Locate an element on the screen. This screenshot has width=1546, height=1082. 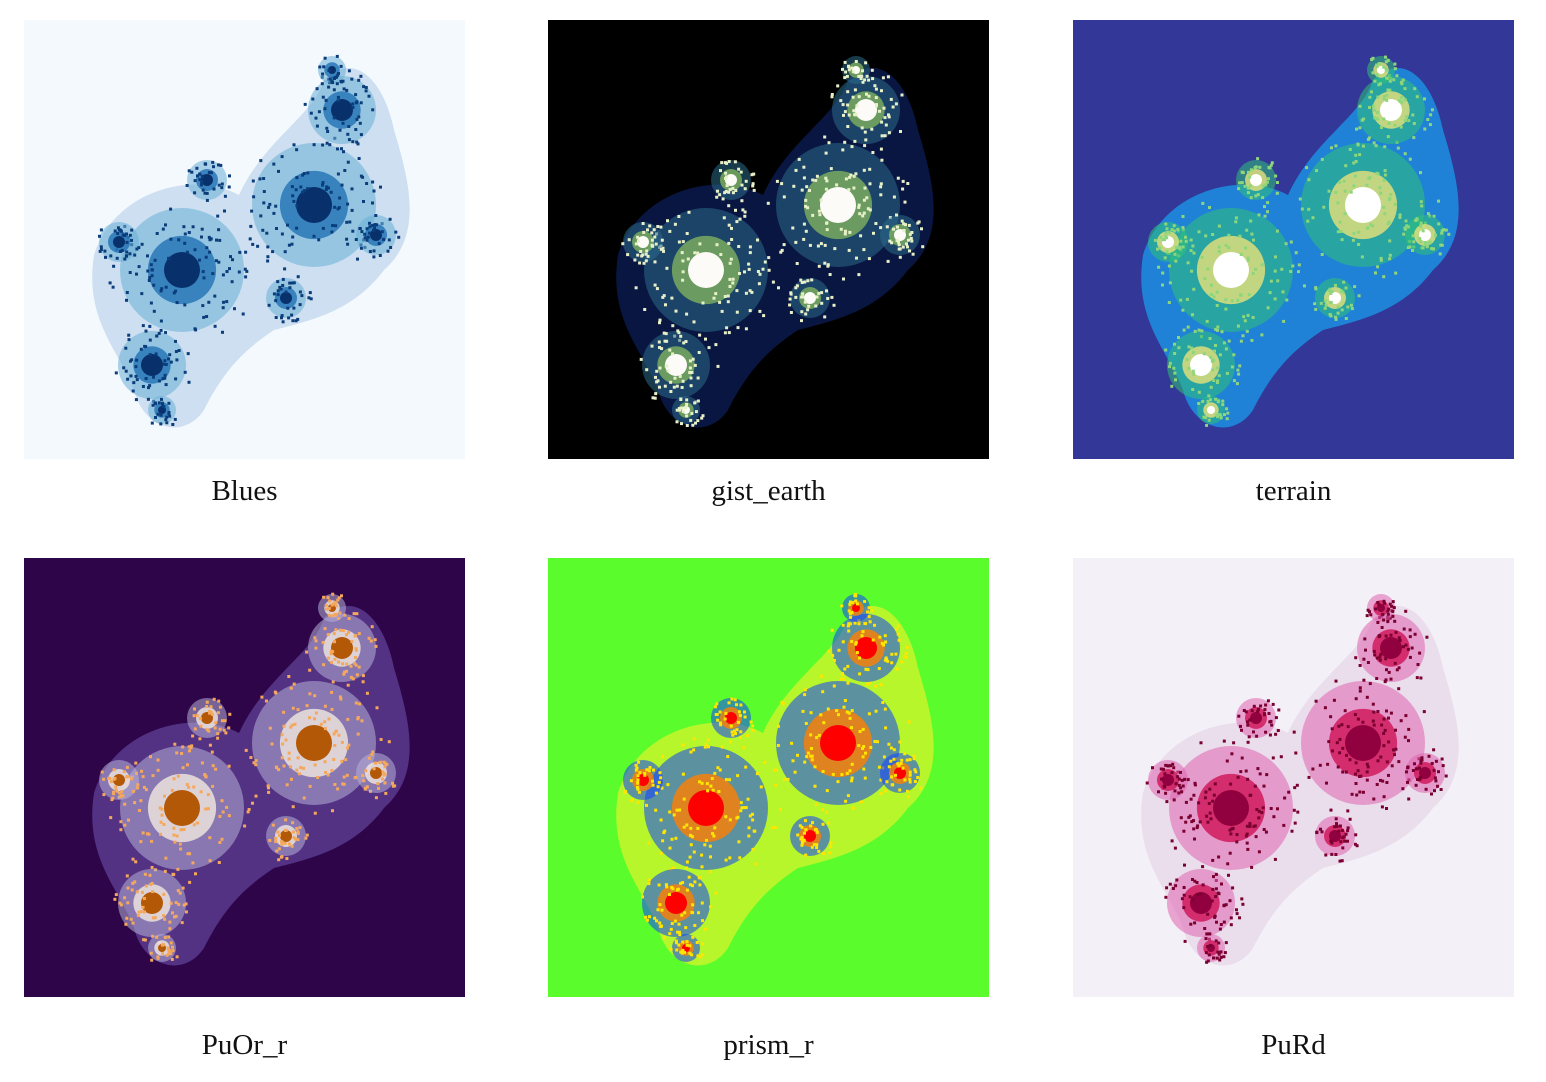
panel-label: Blues is located at coordinates (244, 491).